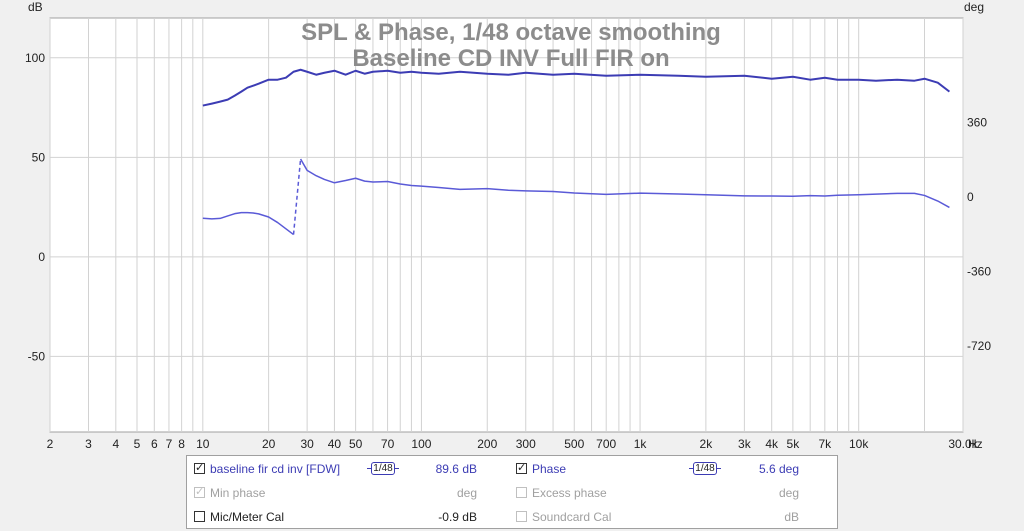  Describe the element at coordinates (203, 444) in the screenshot. I see `x-tick-label: 10` at that location.